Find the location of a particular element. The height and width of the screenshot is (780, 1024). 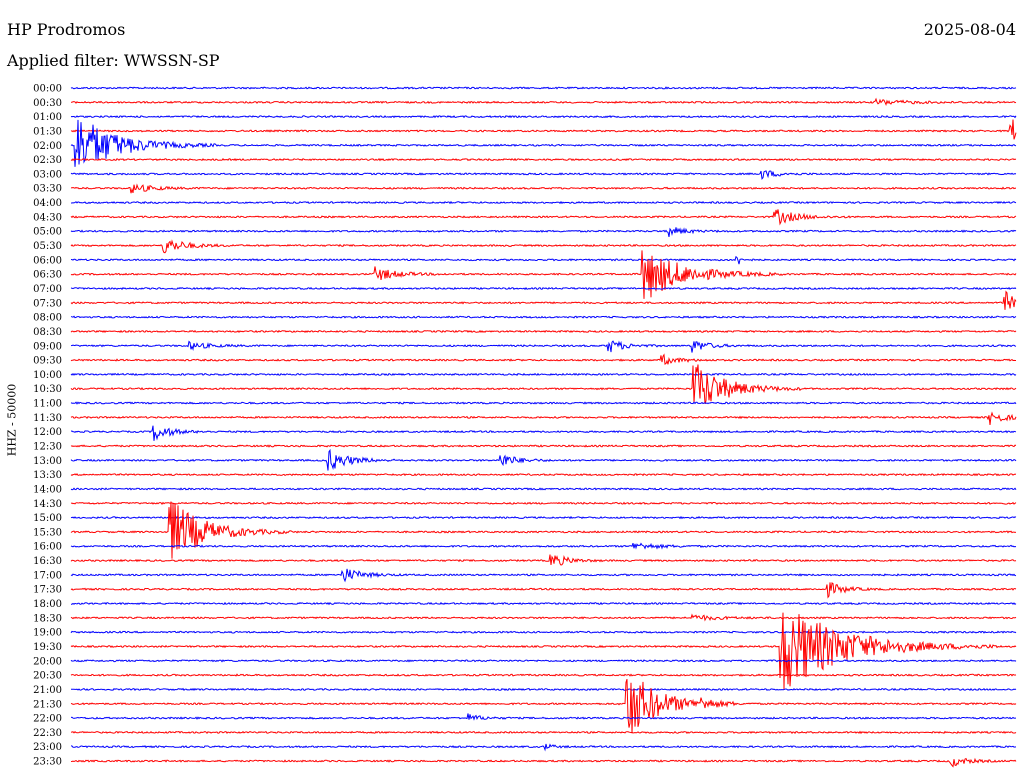

row-time-label: 15:00 is located at coordinates (47, 518).